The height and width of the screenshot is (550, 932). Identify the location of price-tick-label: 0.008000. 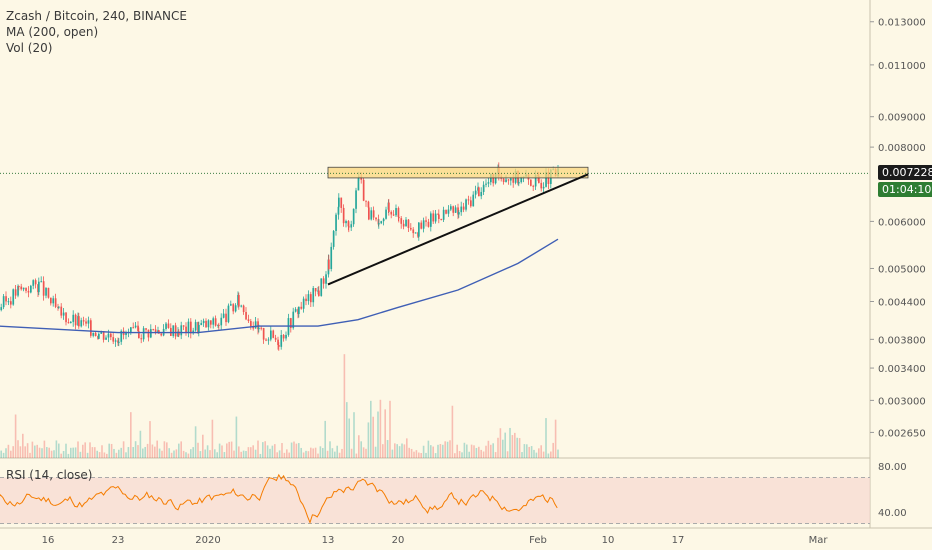
(902, 148).